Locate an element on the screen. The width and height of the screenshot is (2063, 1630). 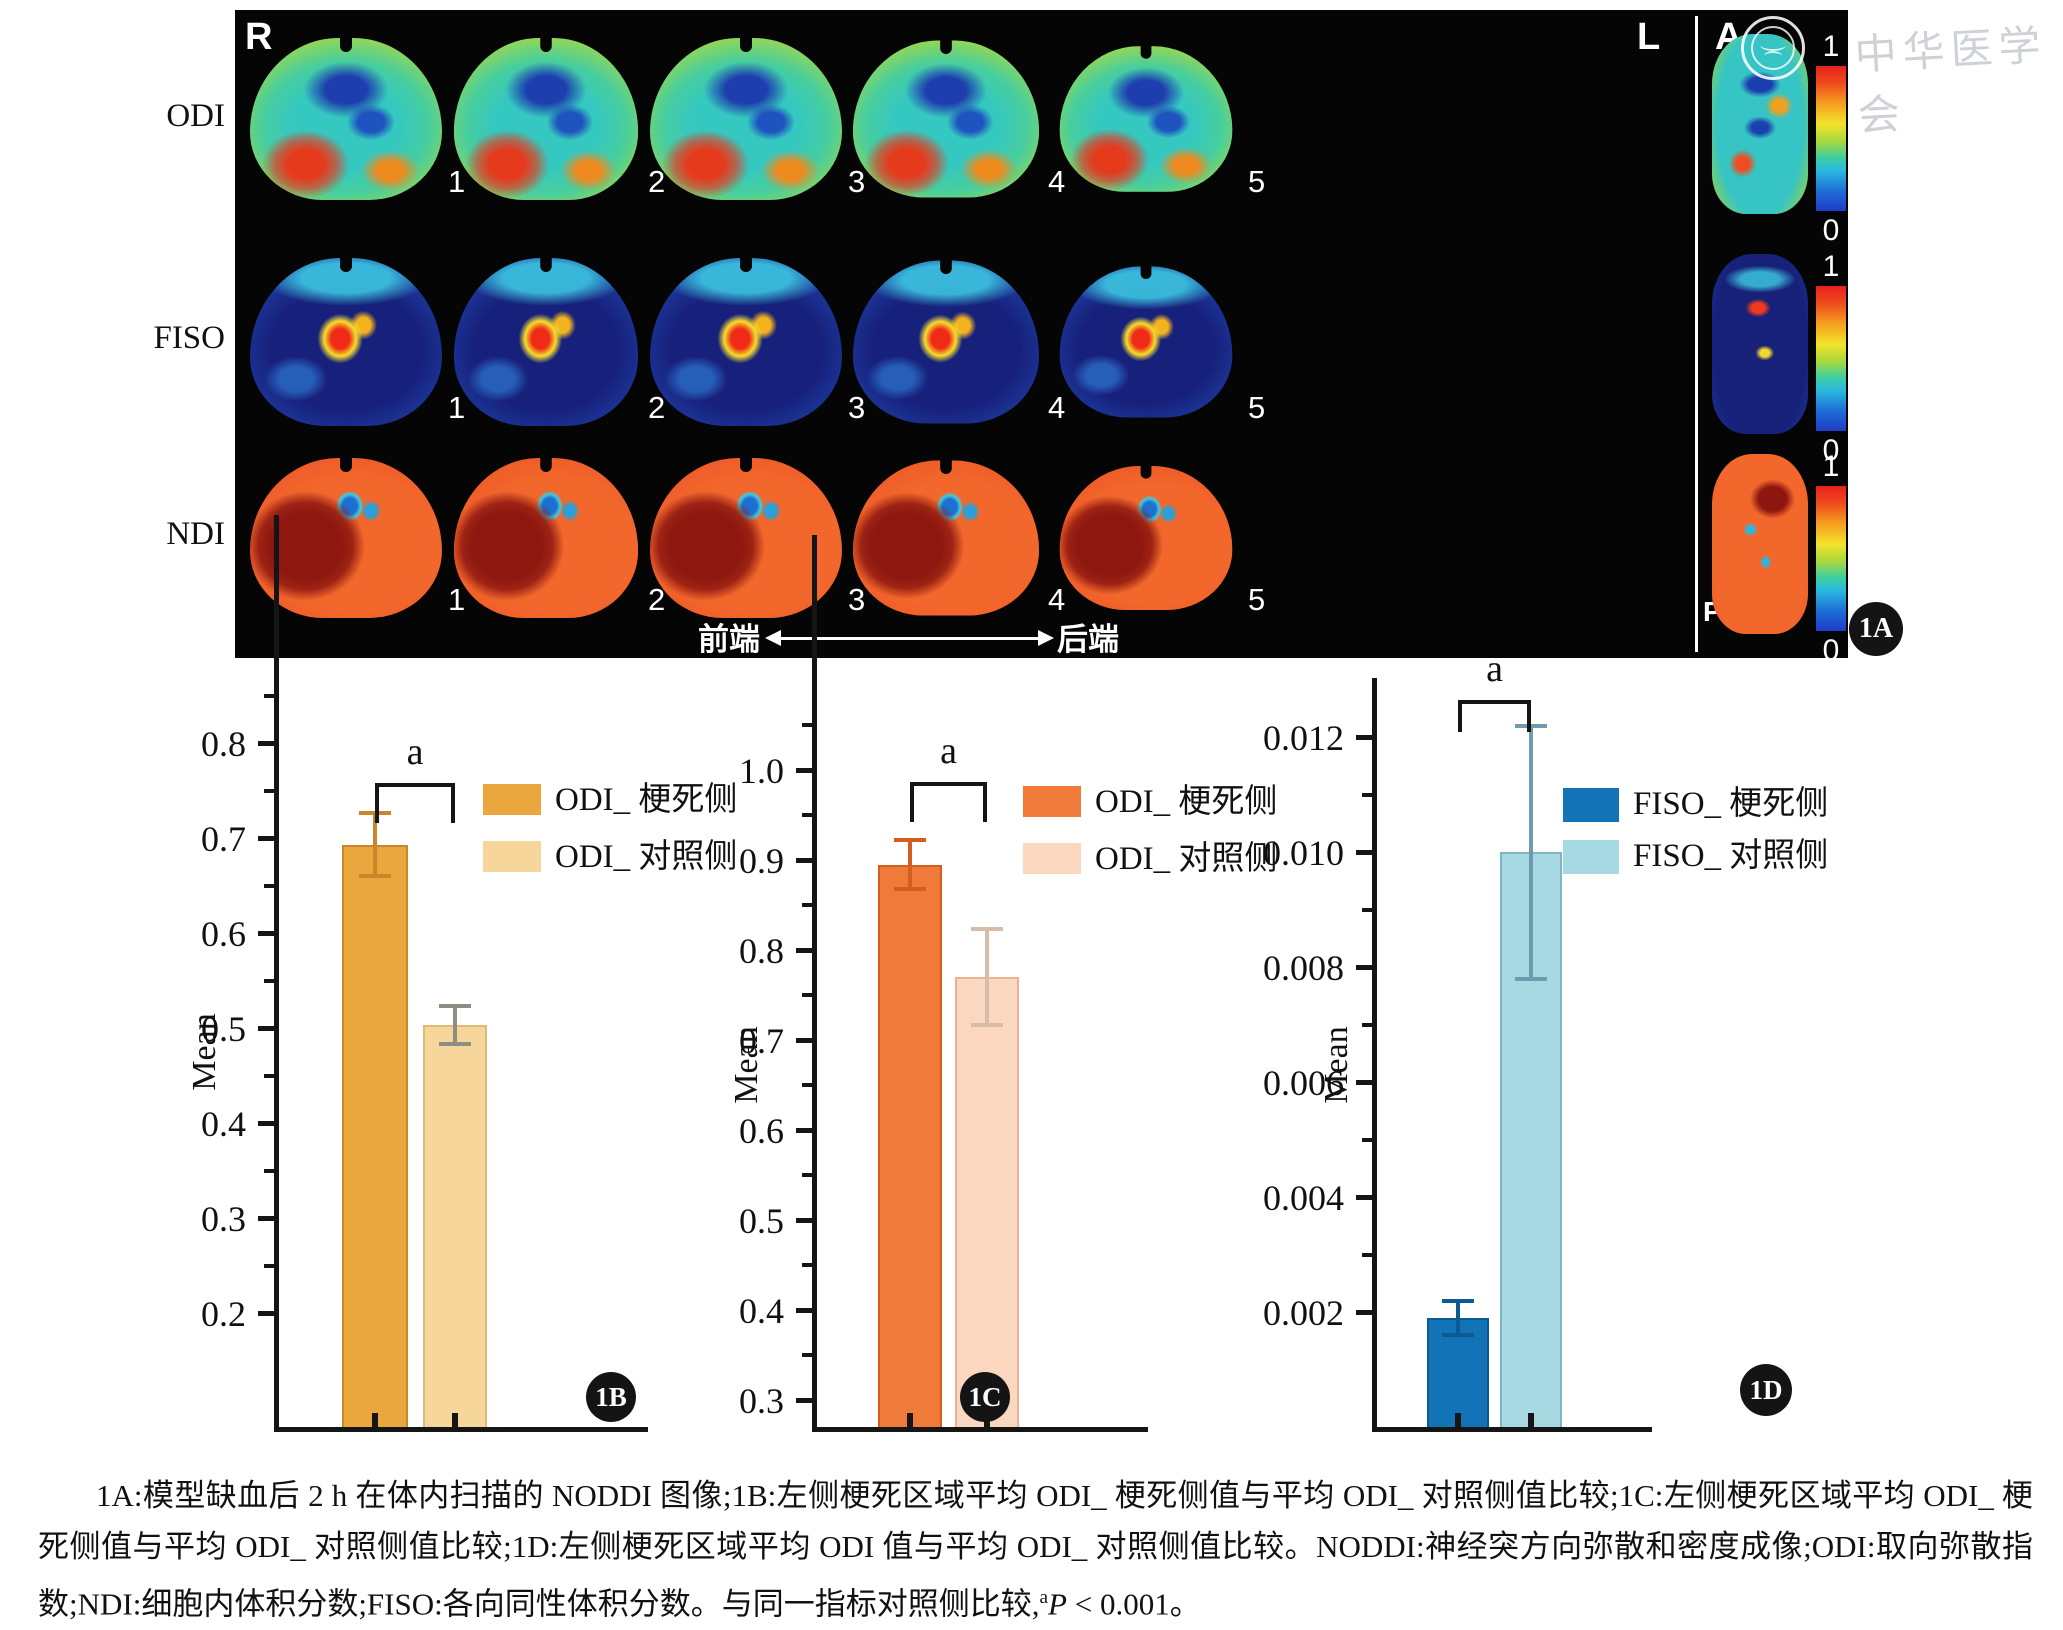
colorbar-label-bottom: 0 is located at coordinates (1831, 230).